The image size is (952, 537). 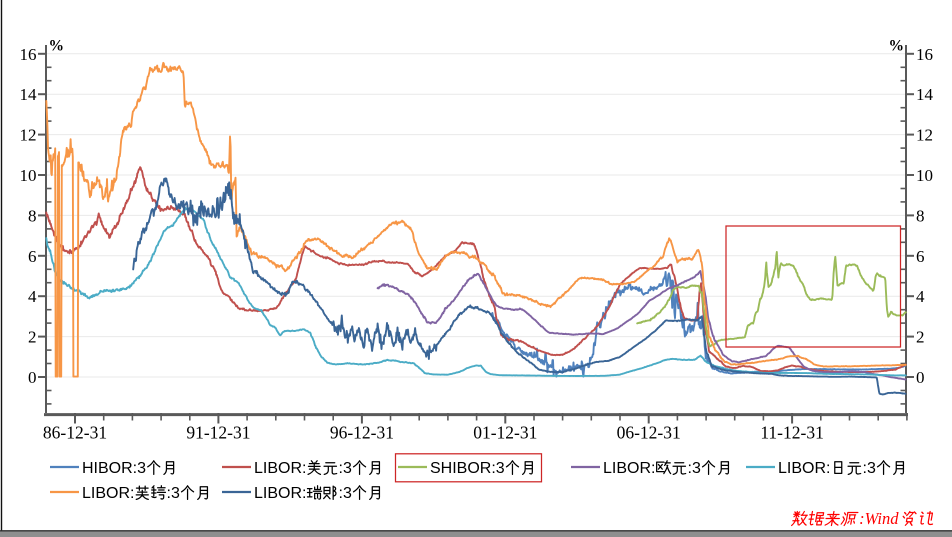 What do you see at coordinates (879, 518) in the screenshot?
I see `svg-text: :Wind` at bounding box center [879, 518].